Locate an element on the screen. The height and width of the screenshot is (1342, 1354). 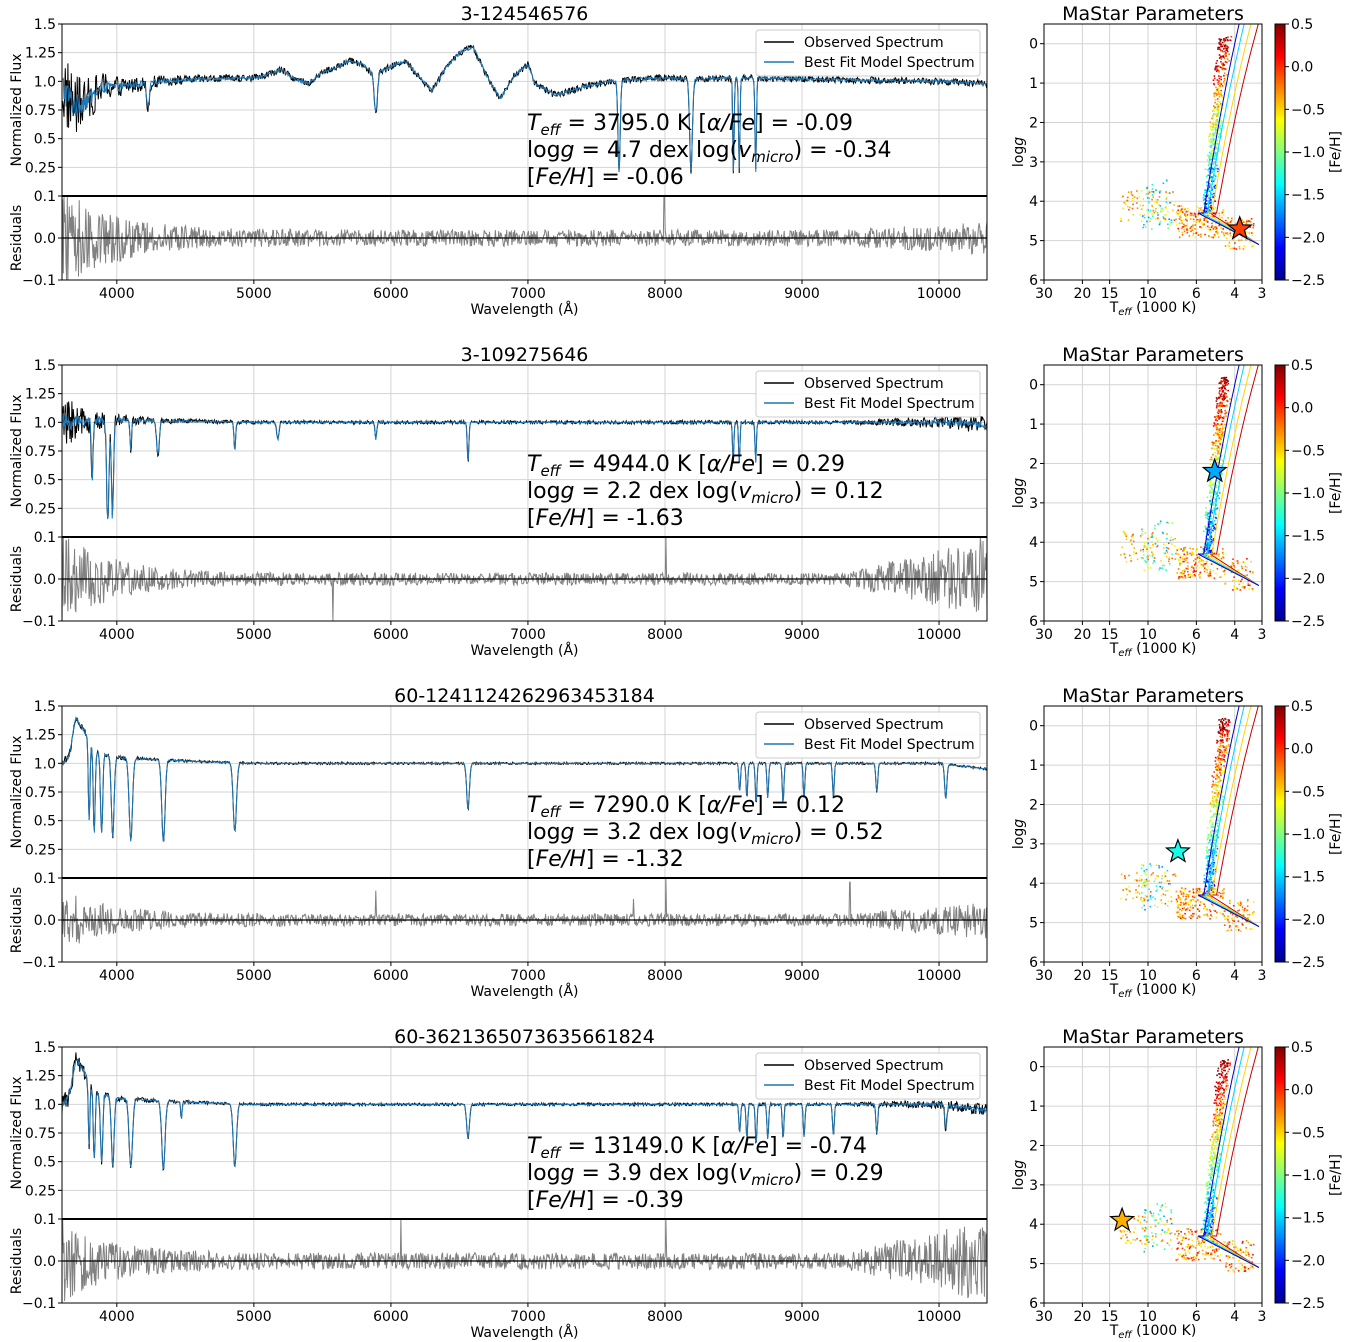
hr-xtick-label: 15 is located at coordinates (1110, 976).